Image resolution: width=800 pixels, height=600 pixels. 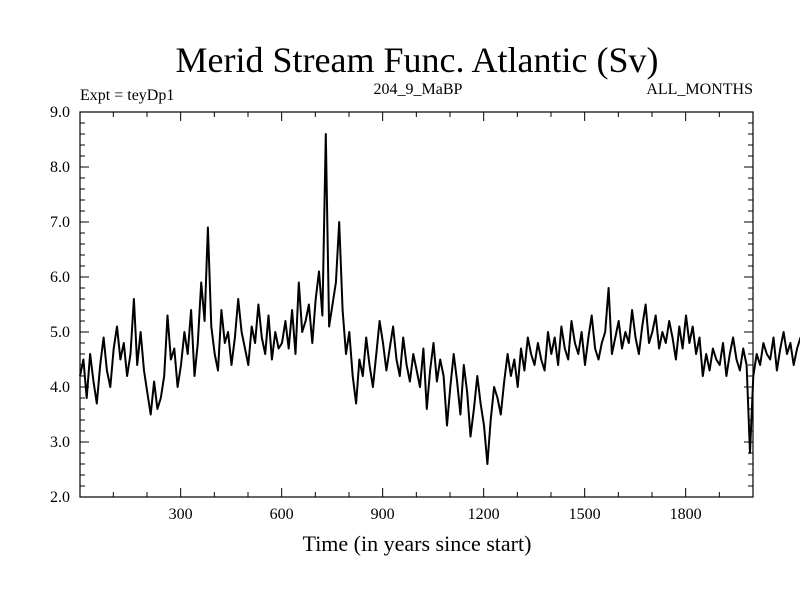 What do you see at coordinates (60, 222) in the screenshot?
I see `y-tick-label: 7.0` at bounding box center [60, 222].